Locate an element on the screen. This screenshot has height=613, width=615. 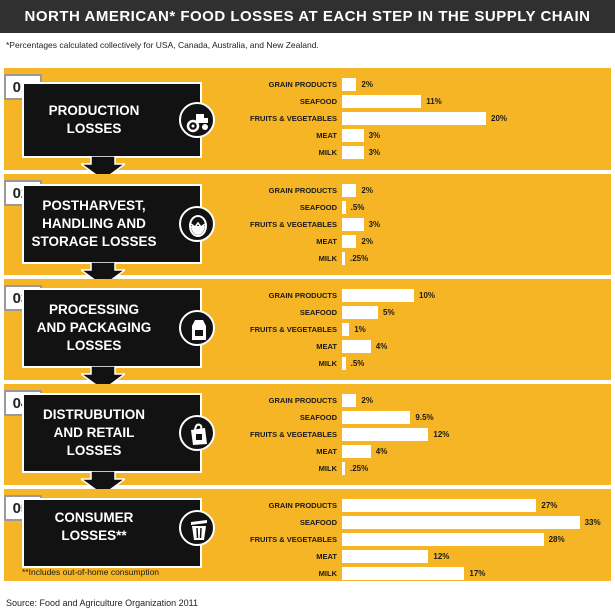
stage-title-2: POSTHARVEST, HANDLING AND STORAGE LOSSES is located at coordinates (94, 223).